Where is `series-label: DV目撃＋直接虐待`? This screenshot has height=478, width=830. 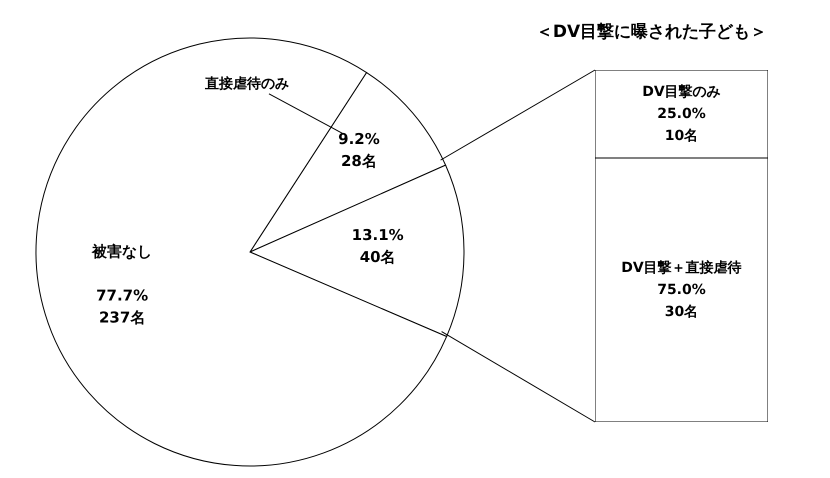
series-label: DV目撃＋直接虐待 is located at coordinates (681, 267).